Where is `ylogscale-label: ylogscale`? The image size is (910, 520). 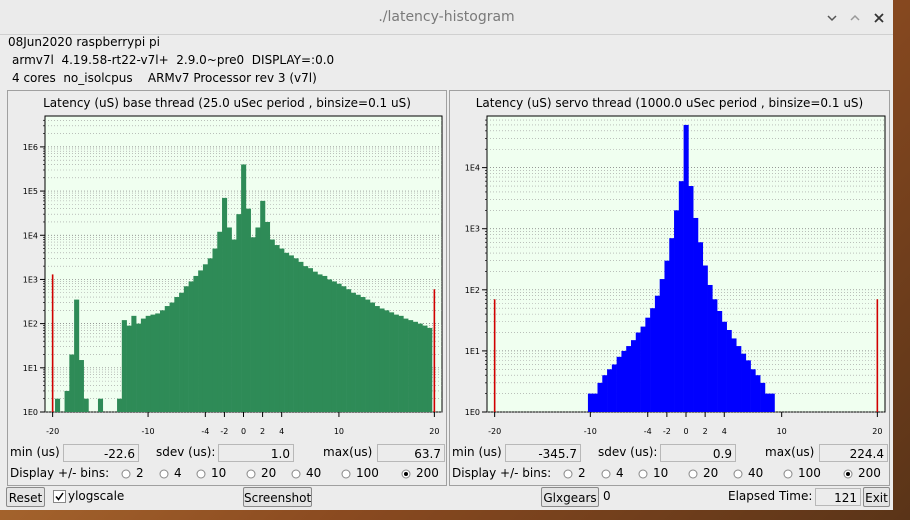 ylogscale-label: ylogscale is located at coordinates (96, 496).